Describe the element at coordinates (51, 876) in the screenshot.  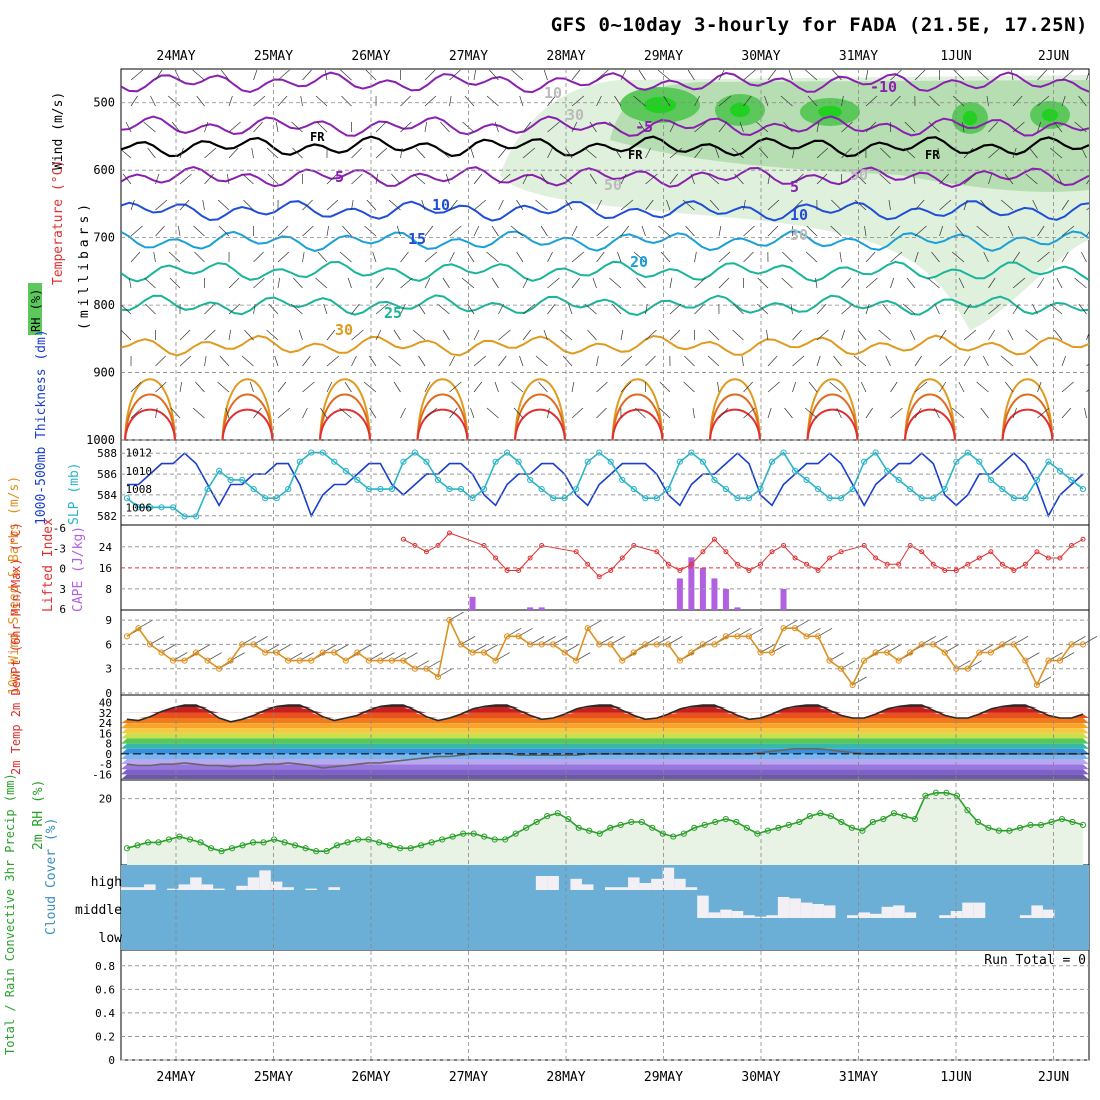
I see `cloud-axis-labels: Cloud Cover (%)` at that location.